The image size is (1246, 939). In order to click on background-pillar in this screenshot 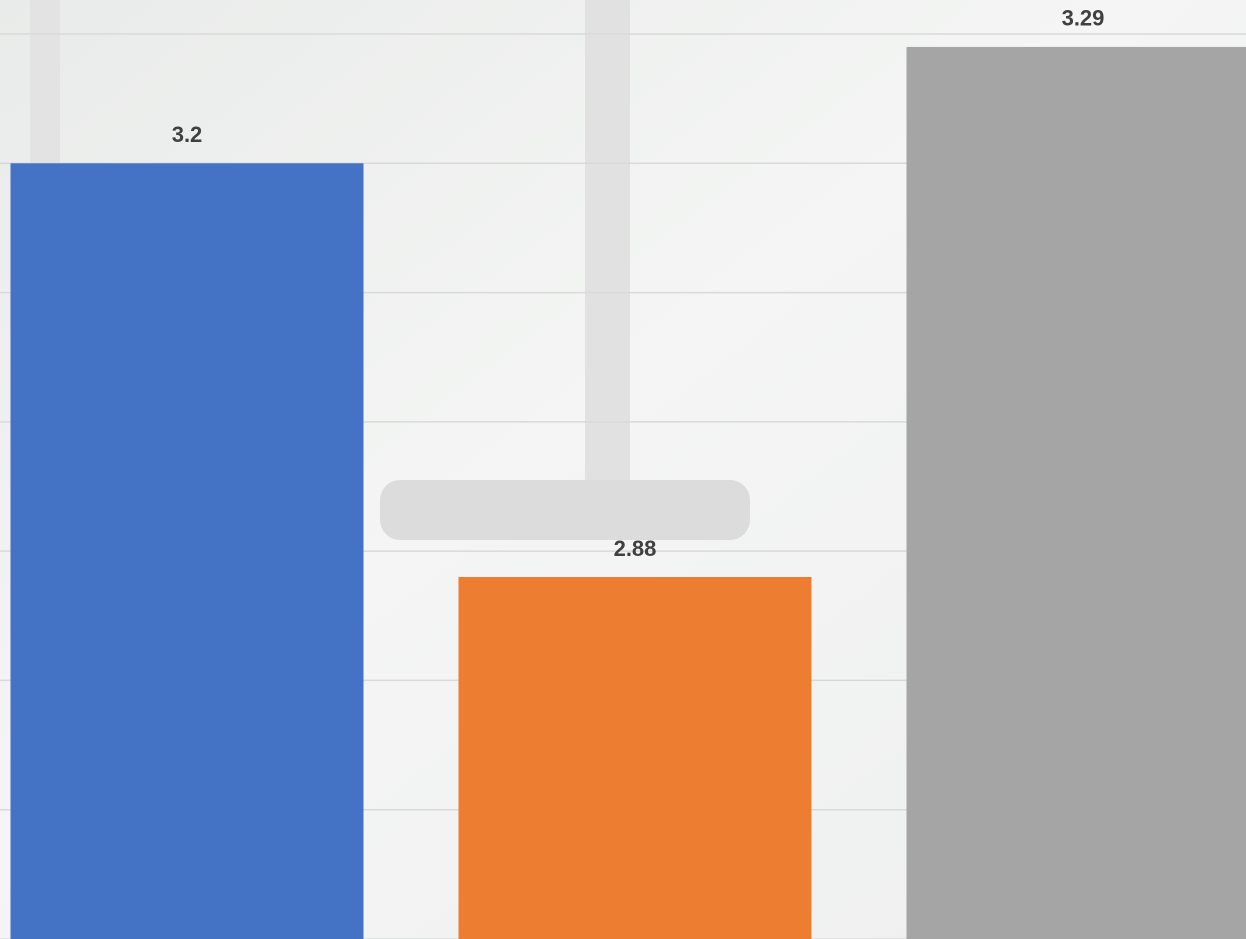, I will do `click(607, 250)`.